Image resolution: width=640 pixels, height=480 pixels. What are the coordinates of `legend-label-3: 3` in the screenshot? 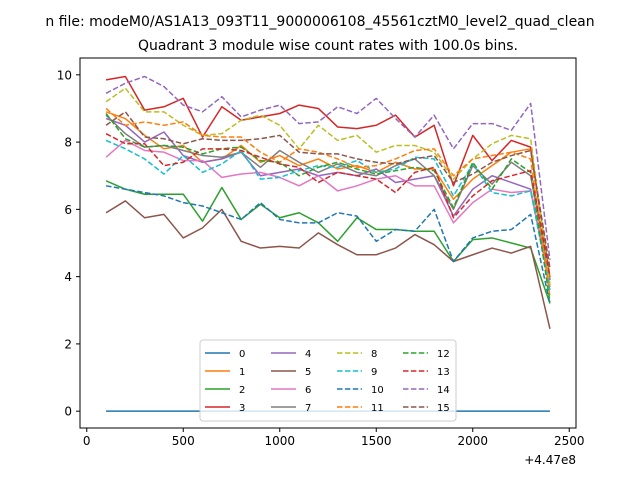 It's located at (242, 408).